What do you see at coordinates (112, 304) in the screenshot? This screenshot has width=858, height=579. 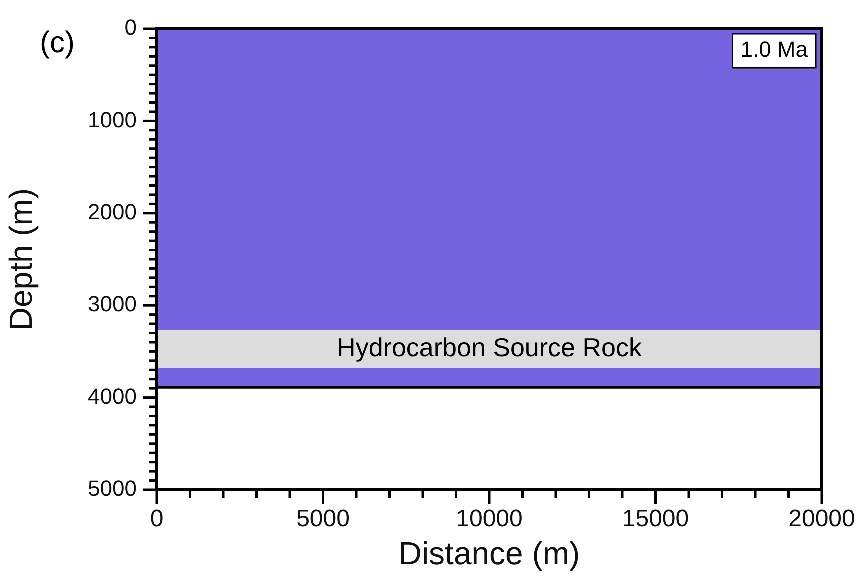 I see `y-tick-label: 3000` at bounding box center [112, 304].